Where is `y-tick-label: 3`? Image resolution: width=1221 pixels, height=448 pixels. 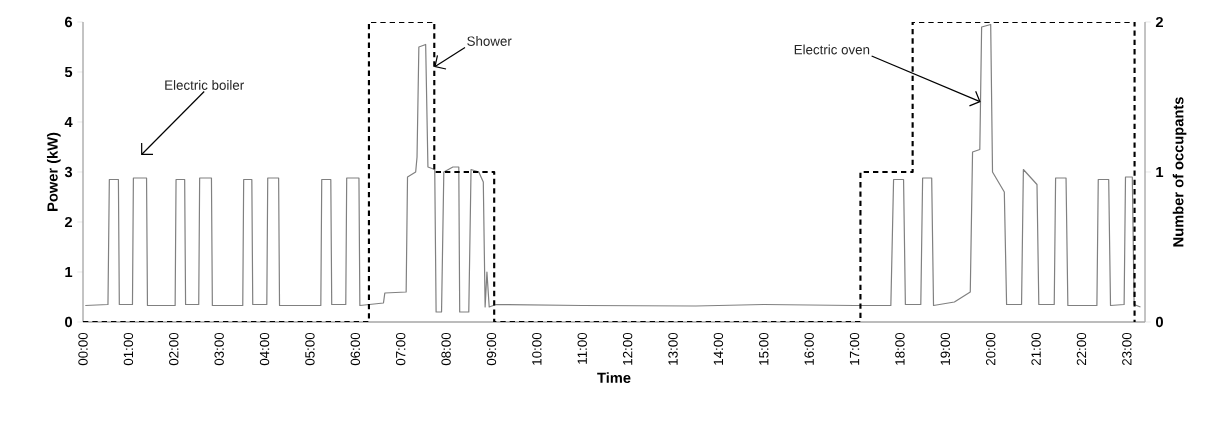
y-tick-label: 3 is located at coordinates (68, 172).